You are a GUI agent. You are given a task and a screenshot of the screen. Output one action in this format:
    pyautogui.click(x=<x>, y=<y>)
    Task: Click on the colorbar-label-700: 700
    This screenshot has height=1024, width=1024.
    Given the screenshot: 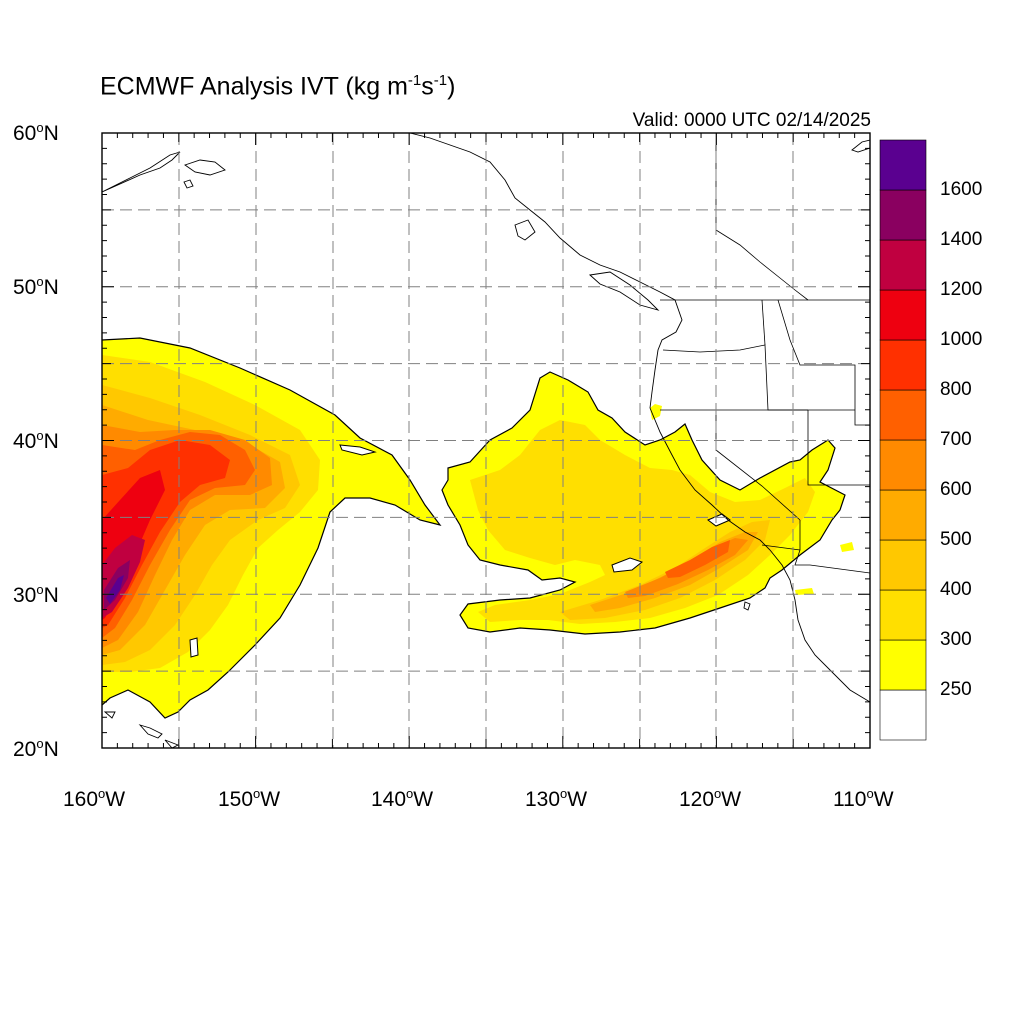 What is the action you would take?
    pyautogui.click(x=956, y=439)
    